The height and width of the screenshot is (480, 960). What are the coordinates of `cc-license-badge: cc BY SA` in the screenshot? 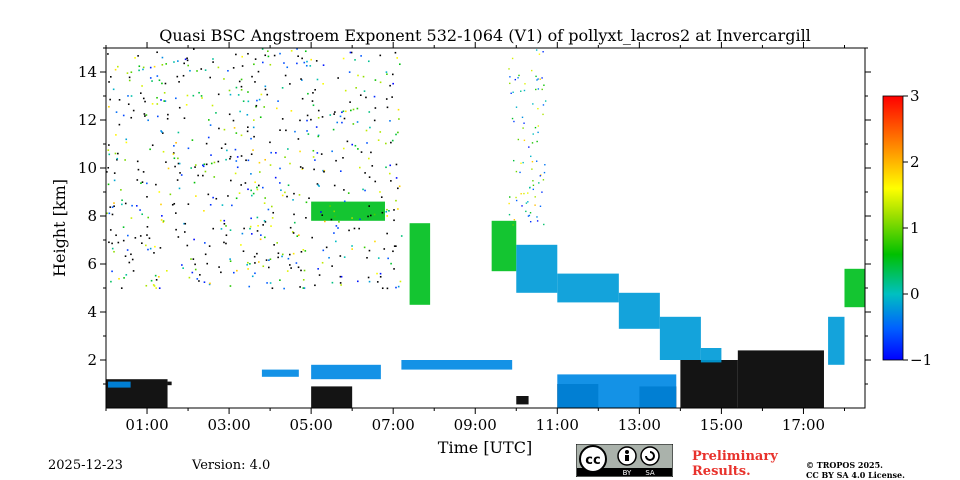 It's located at (624, 460).